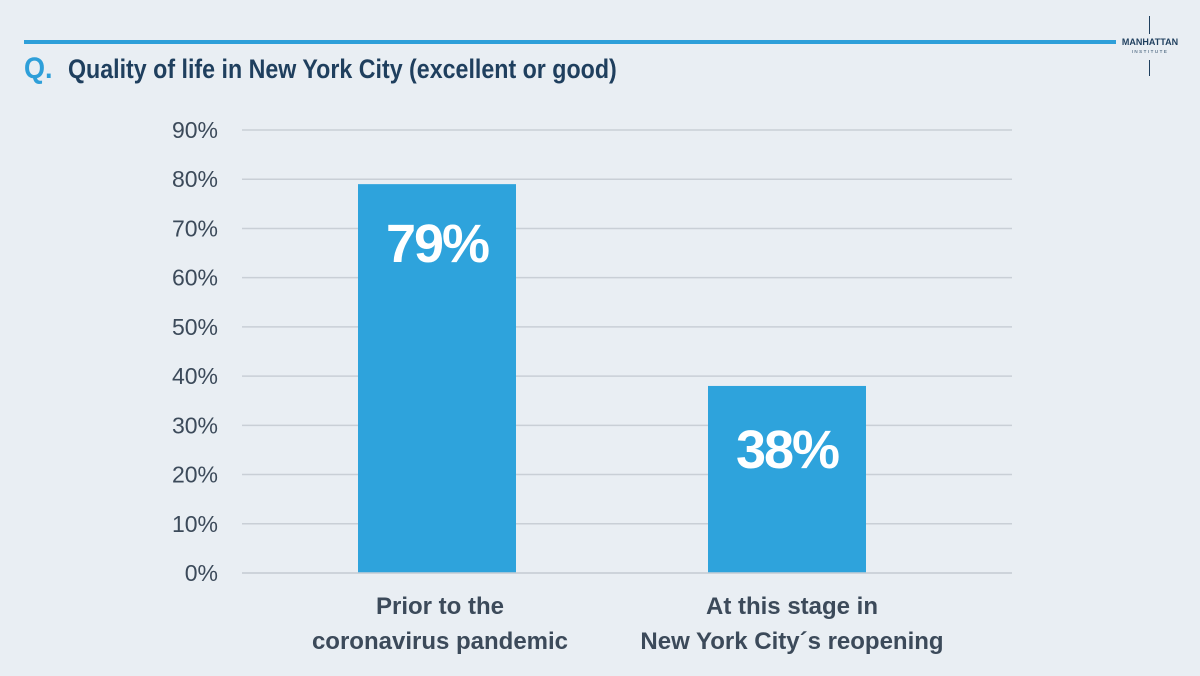 The width and height of the screenshot is (1200, 676). What do you see at coordinates (792, 606) in the screenshot?
I see `category-label-2-line-1: At this stage in` at bounding box center [792, 606].